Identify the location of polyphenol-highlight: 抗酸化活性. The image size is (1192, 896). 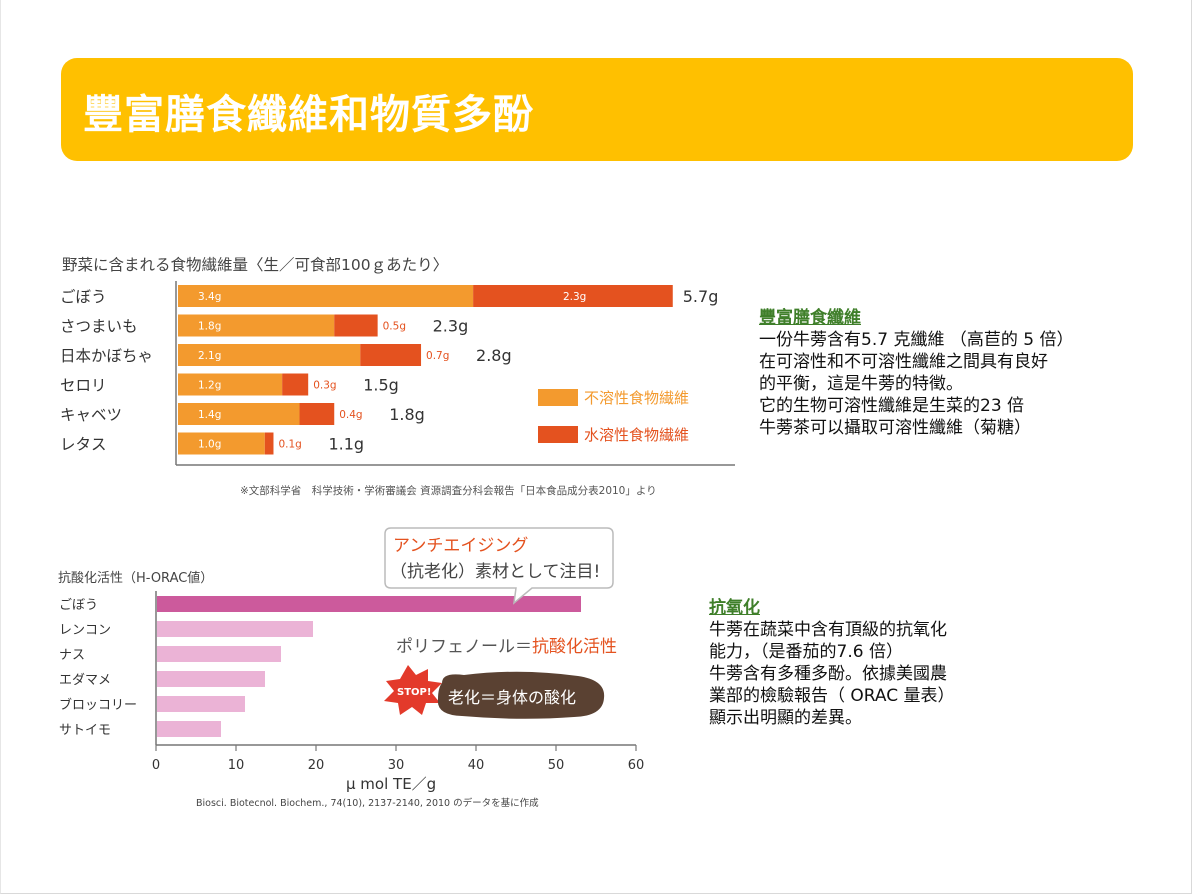
(574, 647).